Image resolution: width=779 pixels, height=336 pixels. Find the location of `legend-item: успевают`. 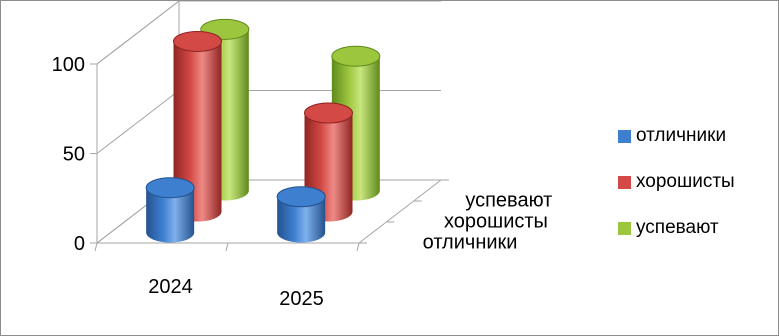

legend-item: успевают is located at coordinates (698, 228).